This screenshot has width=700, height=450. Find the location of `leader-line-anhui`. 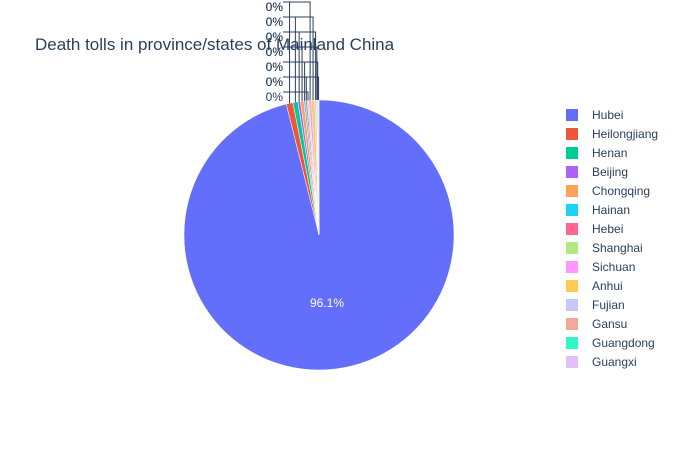

leader-line-anhui is located at coordinates (298, 58).